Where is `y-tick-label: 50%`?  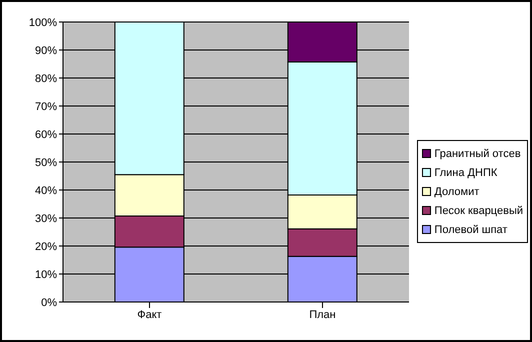
y-tick-label: 50% is located at coordinates (46, 162).